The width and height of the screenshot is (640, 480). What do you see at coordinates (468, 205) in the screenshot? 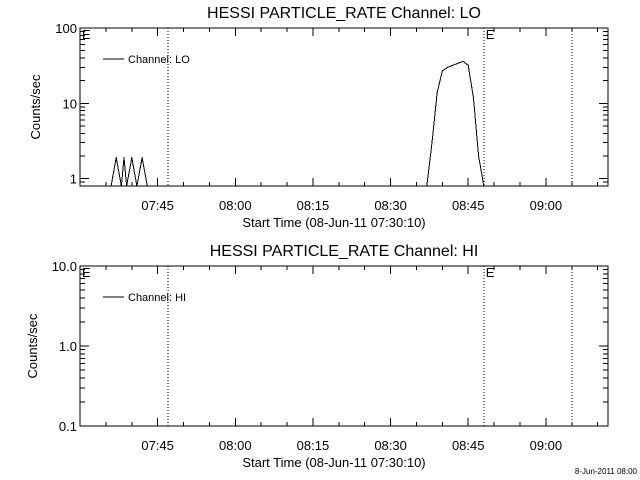
I see `x-tick-label-lo: 08:45` at bounding box center [468, 205].